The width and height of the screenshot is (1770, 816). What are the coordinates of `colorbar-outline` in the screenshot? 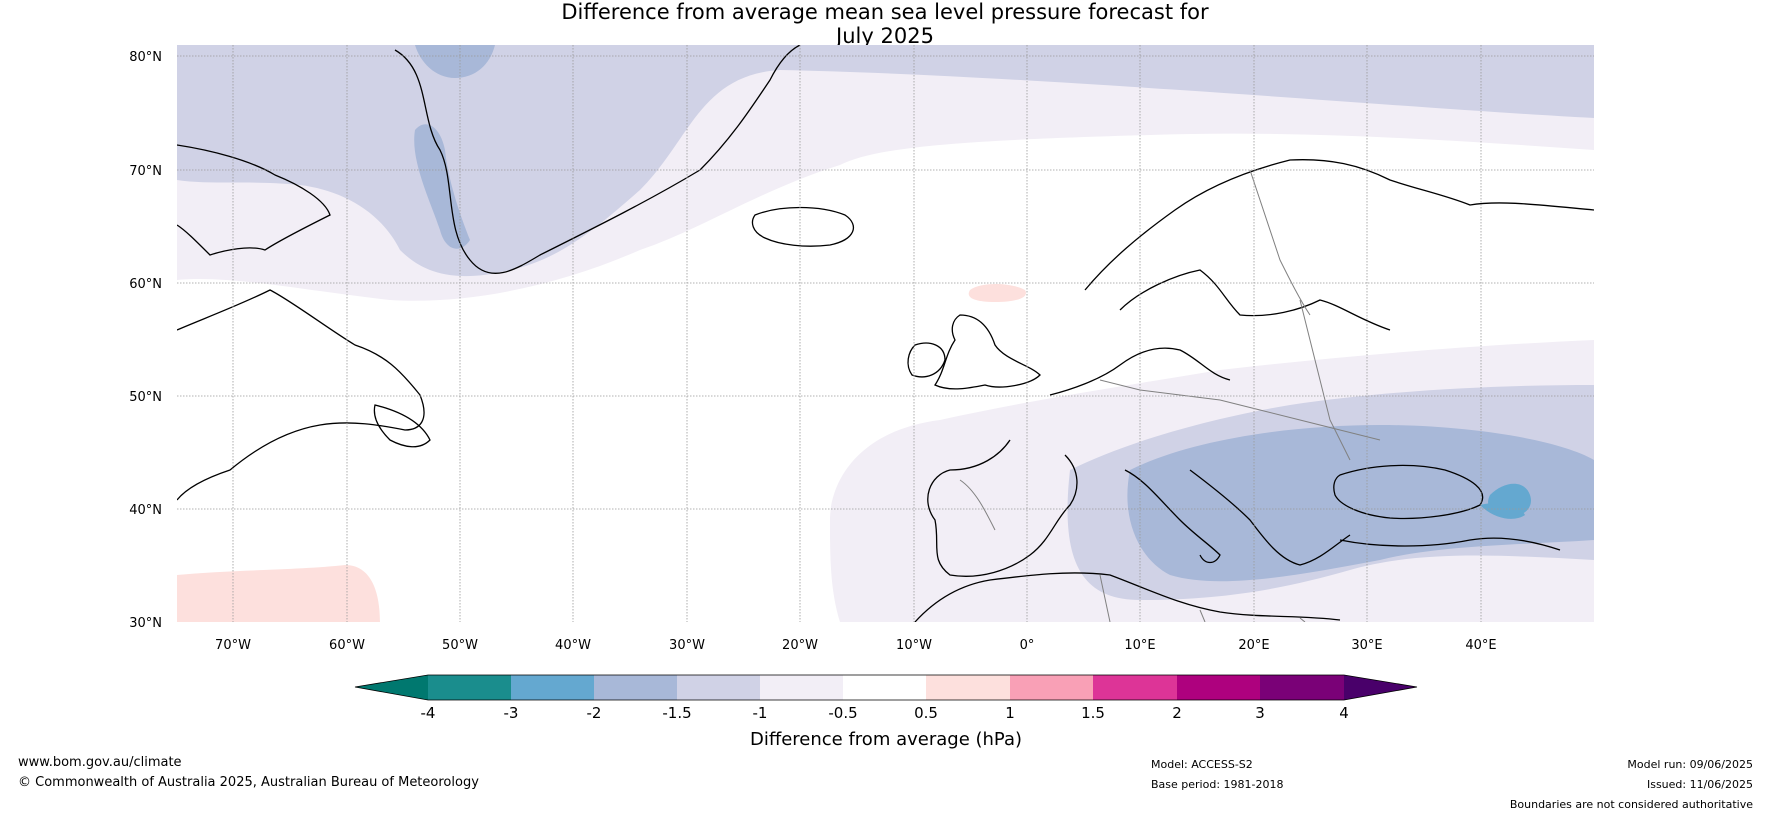 It's located at (886, 687).